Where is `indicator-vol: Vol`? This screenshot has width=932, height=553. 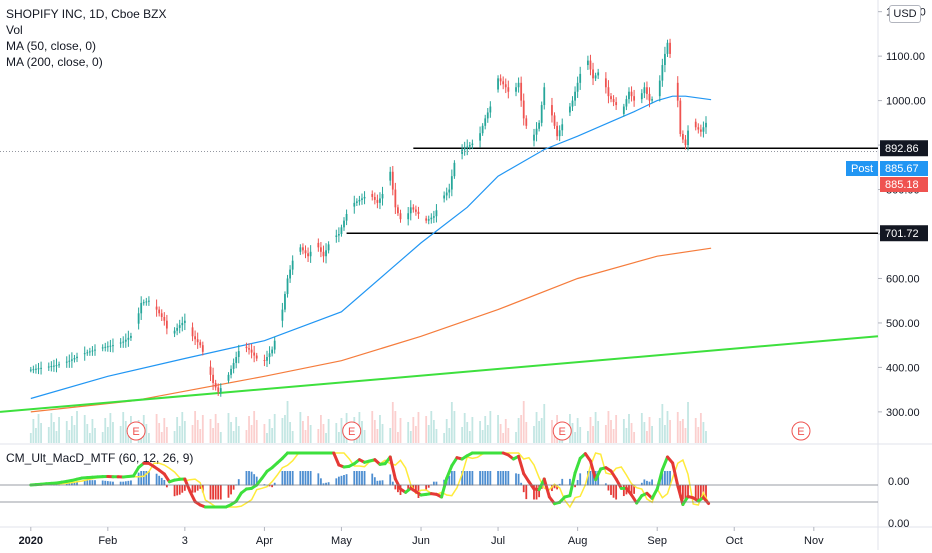
indicator-vol: Vol is located at coordinates (86, 30).